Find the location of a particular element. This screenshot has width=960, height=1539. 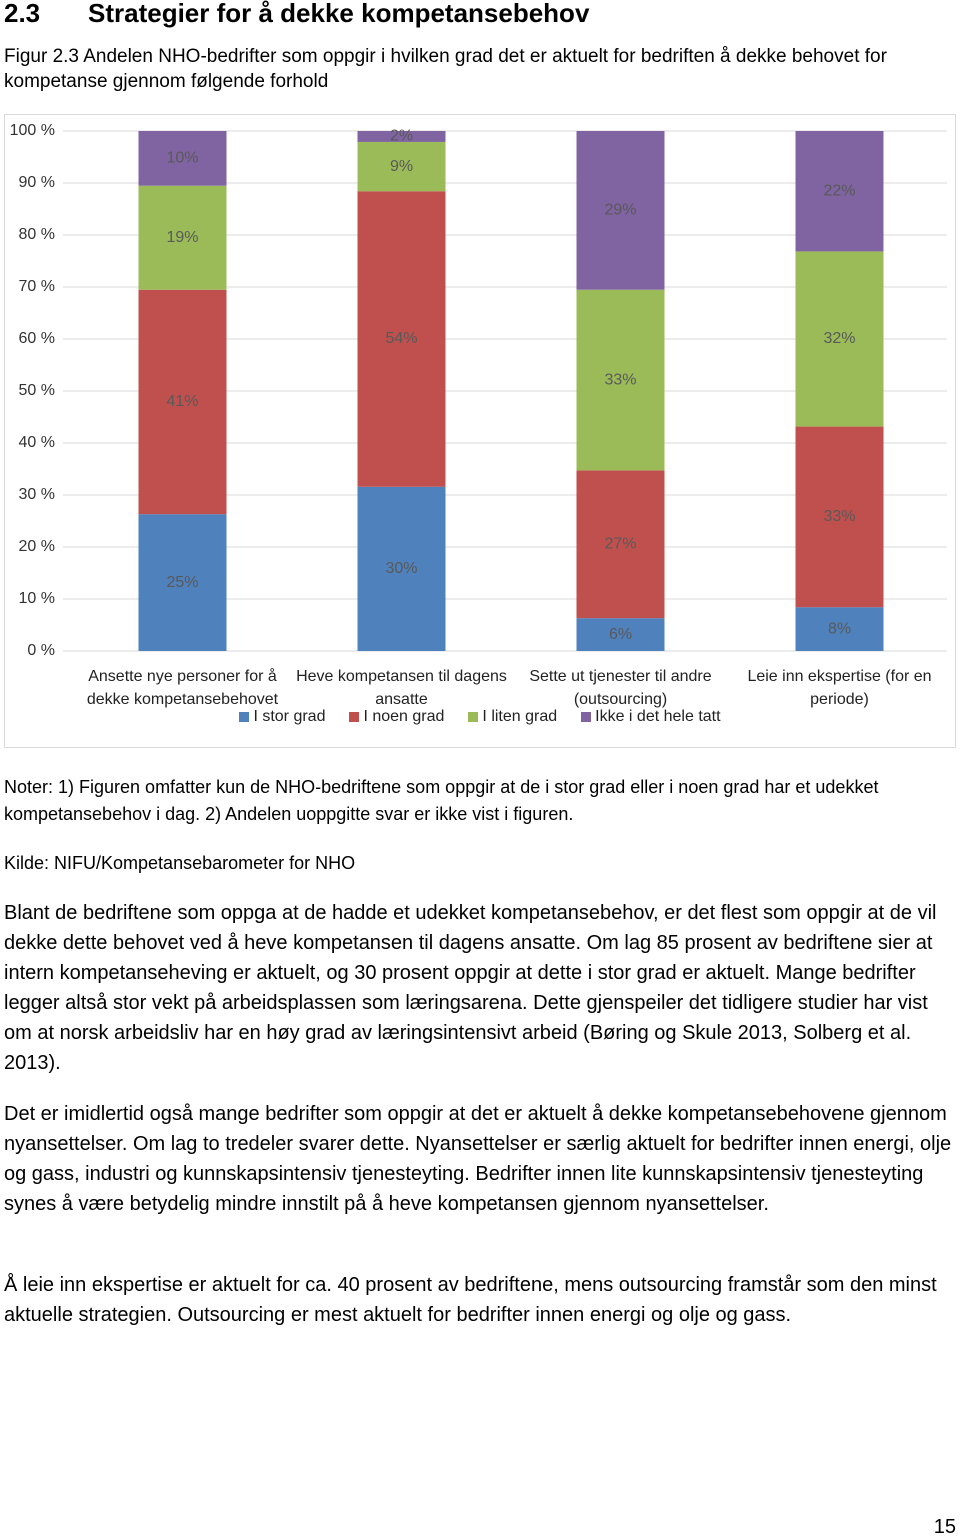

data-label: 2% is located at coordinates (401, 136).